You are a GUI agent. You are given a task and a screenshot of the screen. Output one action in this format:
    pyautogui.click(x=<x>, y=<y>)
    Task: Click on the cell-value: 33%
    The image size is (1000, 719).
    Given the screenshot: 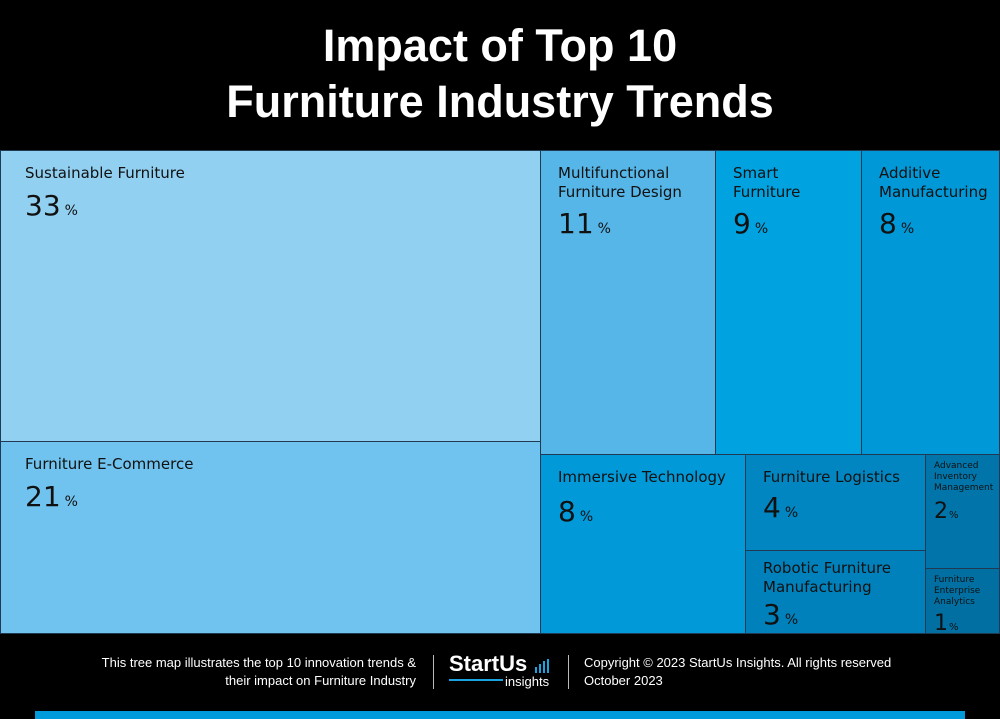 What is the action you would take?
    pyautogui.click(x=51, y=205)
    